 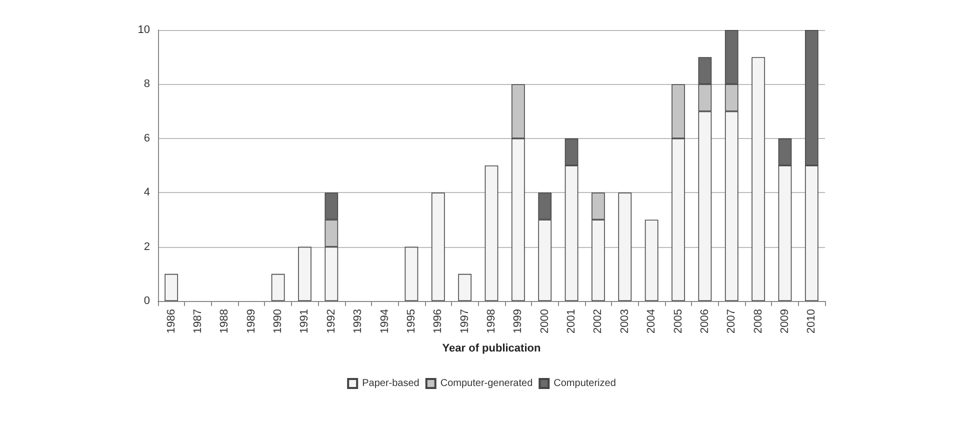 I want to click on x-tick-label: 1990, so click(x=278, y=321).